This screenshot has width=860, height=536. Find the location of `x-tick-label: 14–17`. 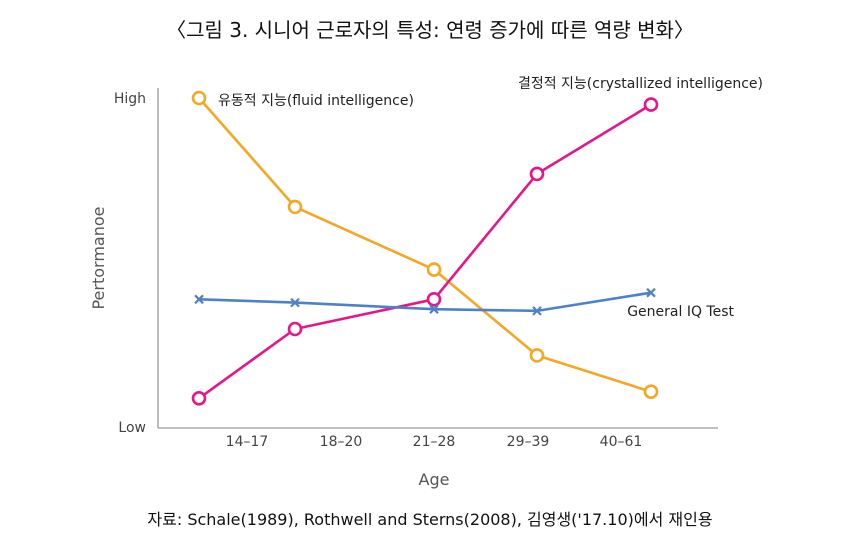

x-tick-label: 14–17 is located at coordinates (247, 442).